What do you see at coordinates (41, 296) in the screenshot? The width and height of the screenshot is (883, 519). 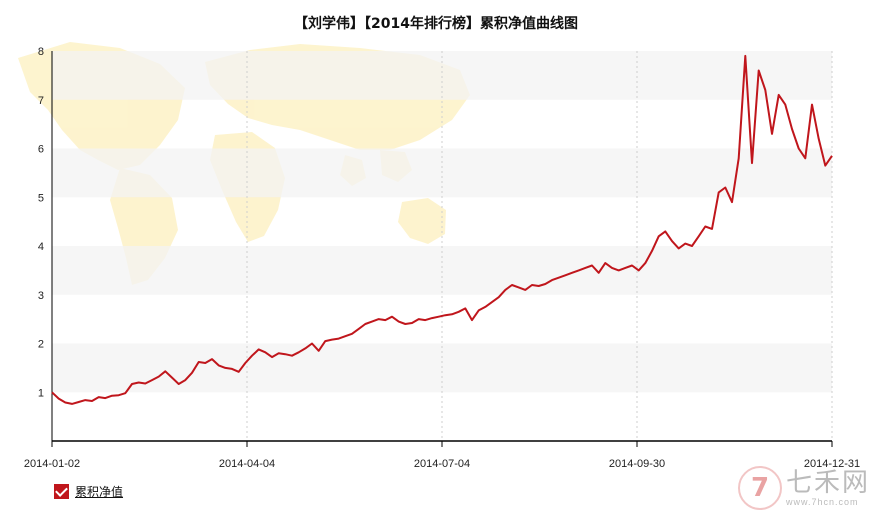 I see `y-tick-label: 3` at bounding box center [41, 296].